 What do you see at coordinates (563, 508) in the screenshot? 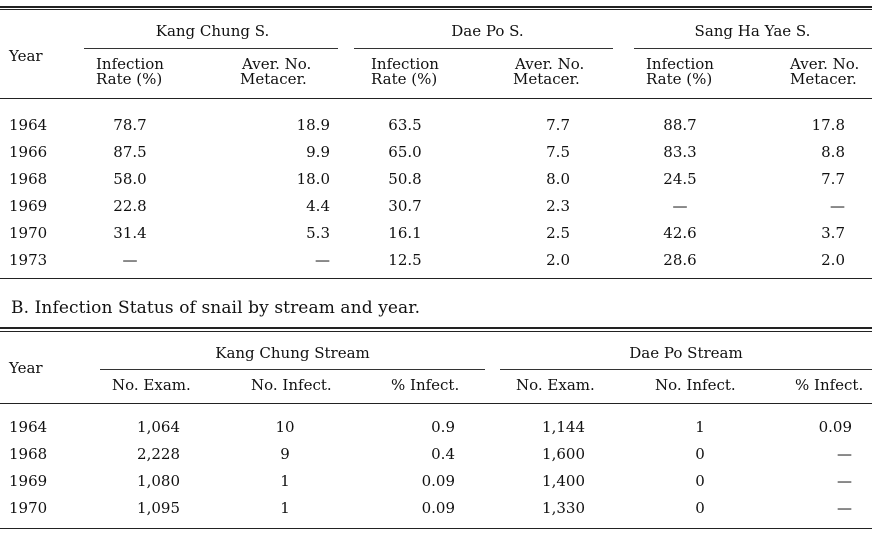
I see `table-b-cell: 1,330` at bounding box center [563, 508].